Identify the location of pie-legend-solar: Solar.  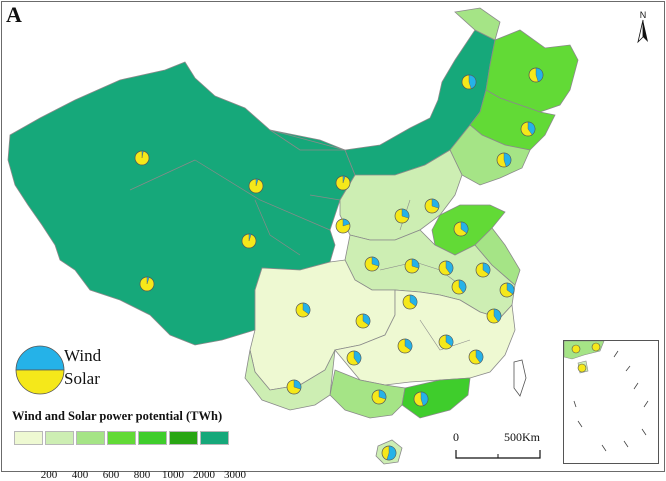
(82, 378).